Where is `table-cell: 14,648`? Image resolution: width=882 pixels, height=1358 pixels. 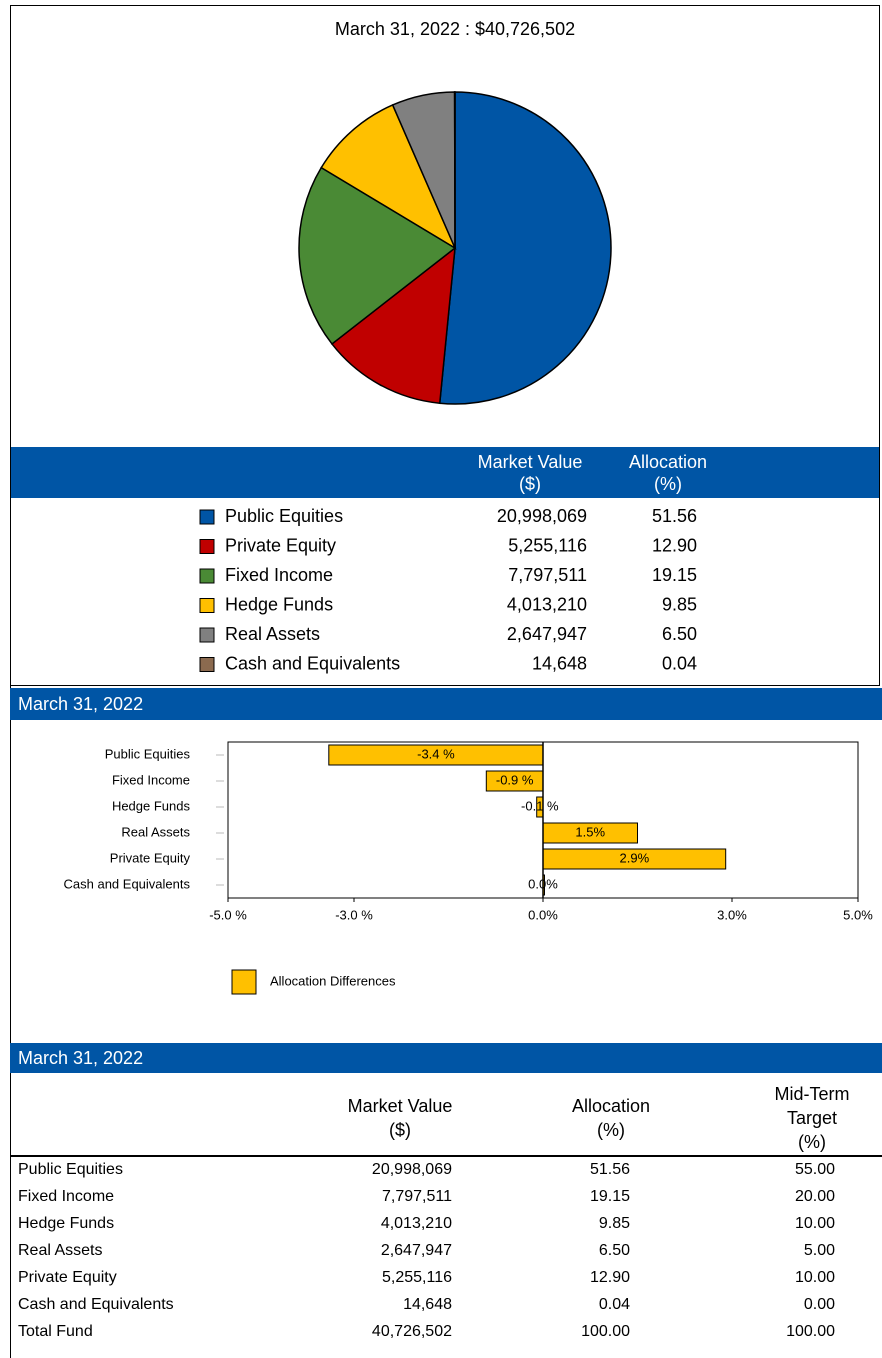
table-cell: 14,648 is located at coordinates (427, 1304).